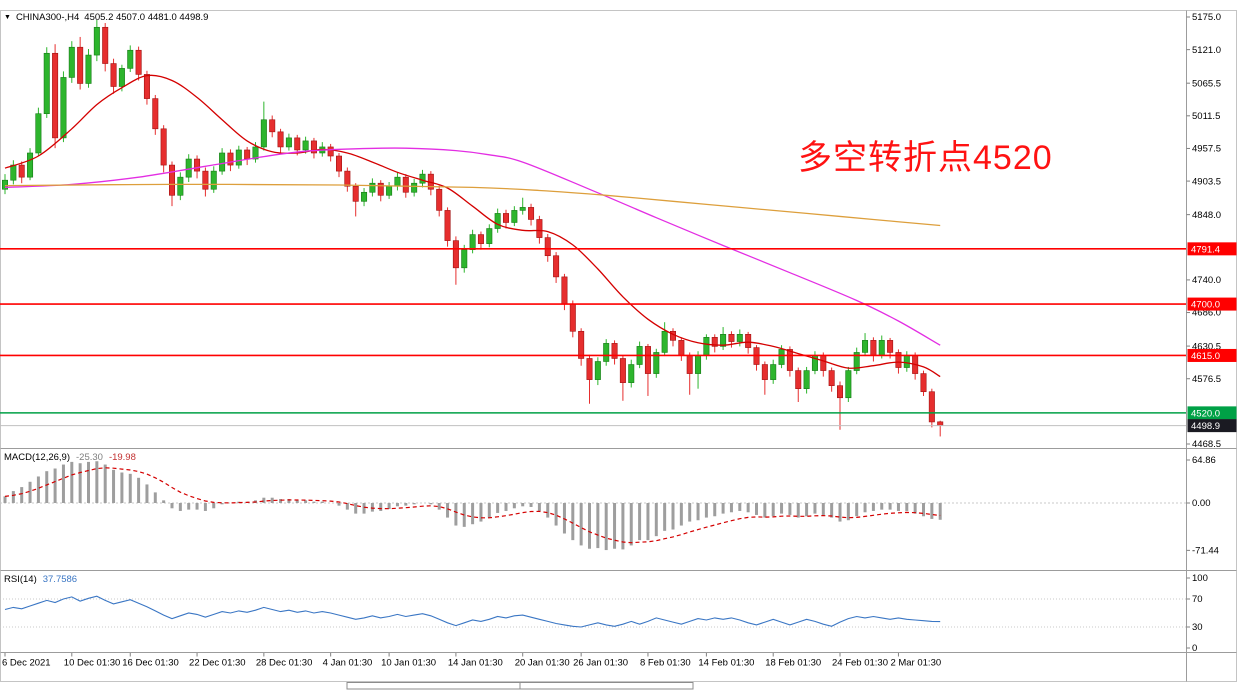 This screenshot has height=690, width=1237. I want to click on horizontal-scrollbar, so click(520, 686).